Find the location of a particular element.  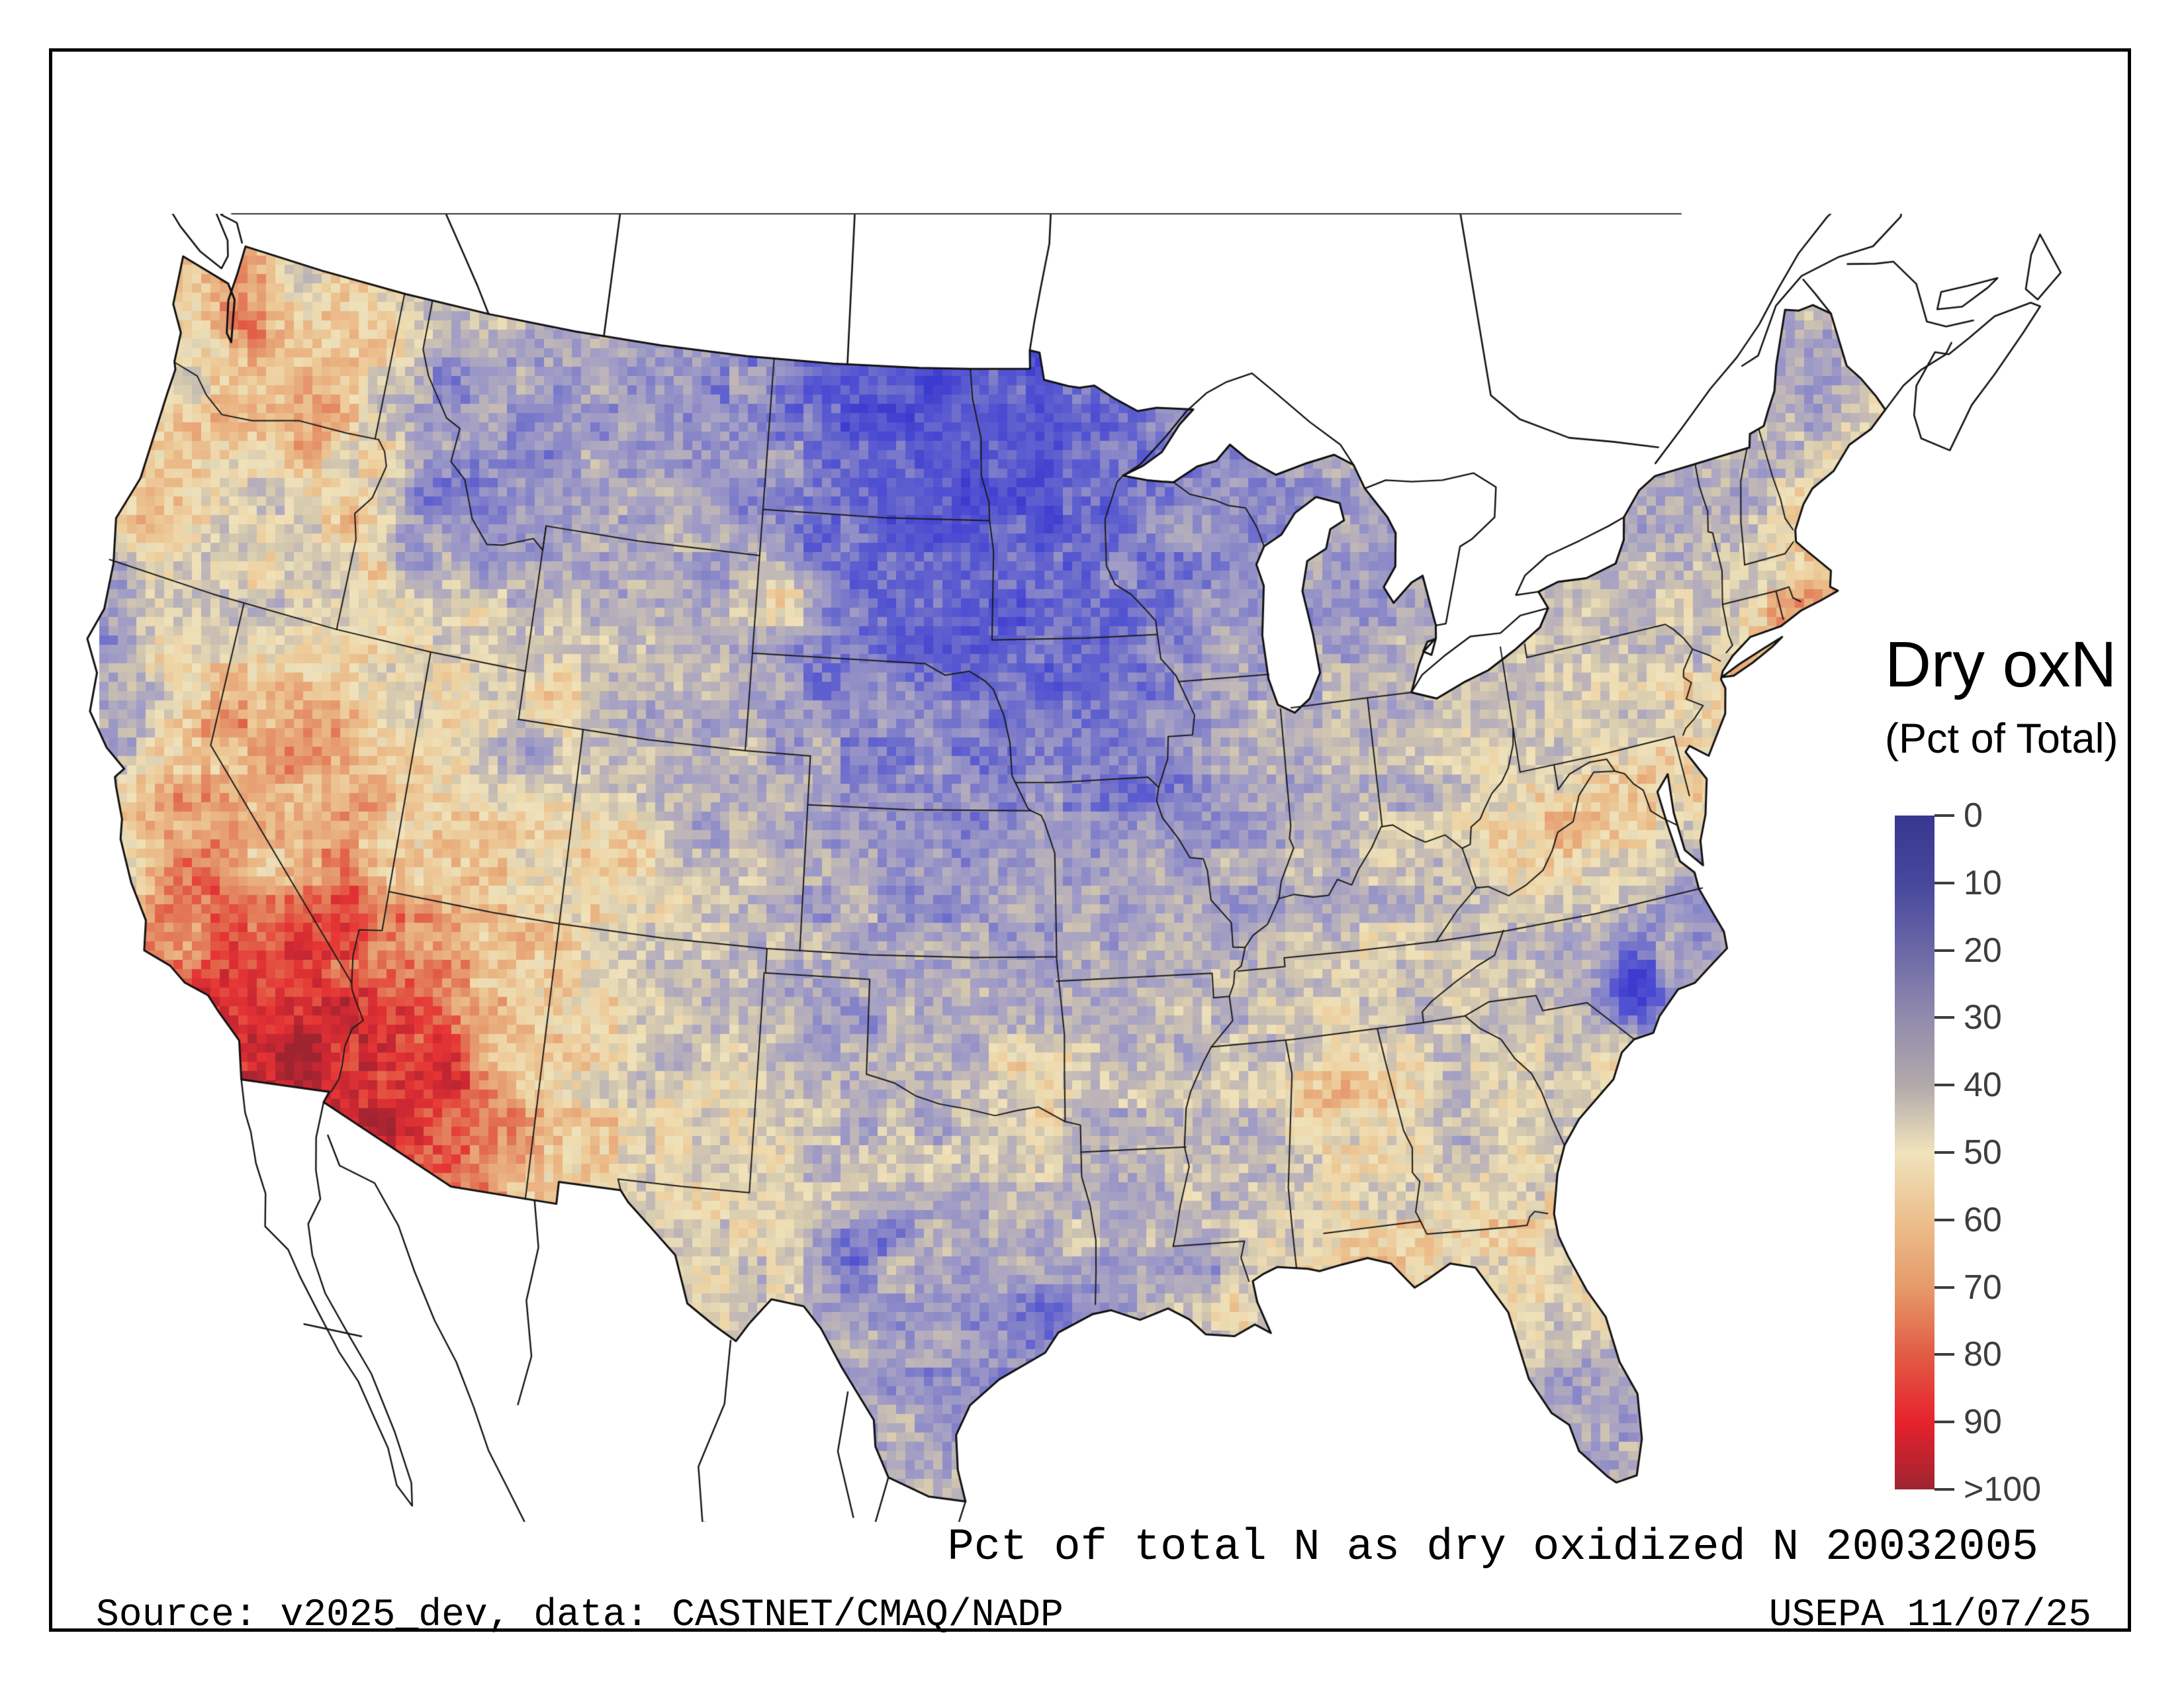

colorbar-tick-label: 60 is located at coordinates (1983, 1219).